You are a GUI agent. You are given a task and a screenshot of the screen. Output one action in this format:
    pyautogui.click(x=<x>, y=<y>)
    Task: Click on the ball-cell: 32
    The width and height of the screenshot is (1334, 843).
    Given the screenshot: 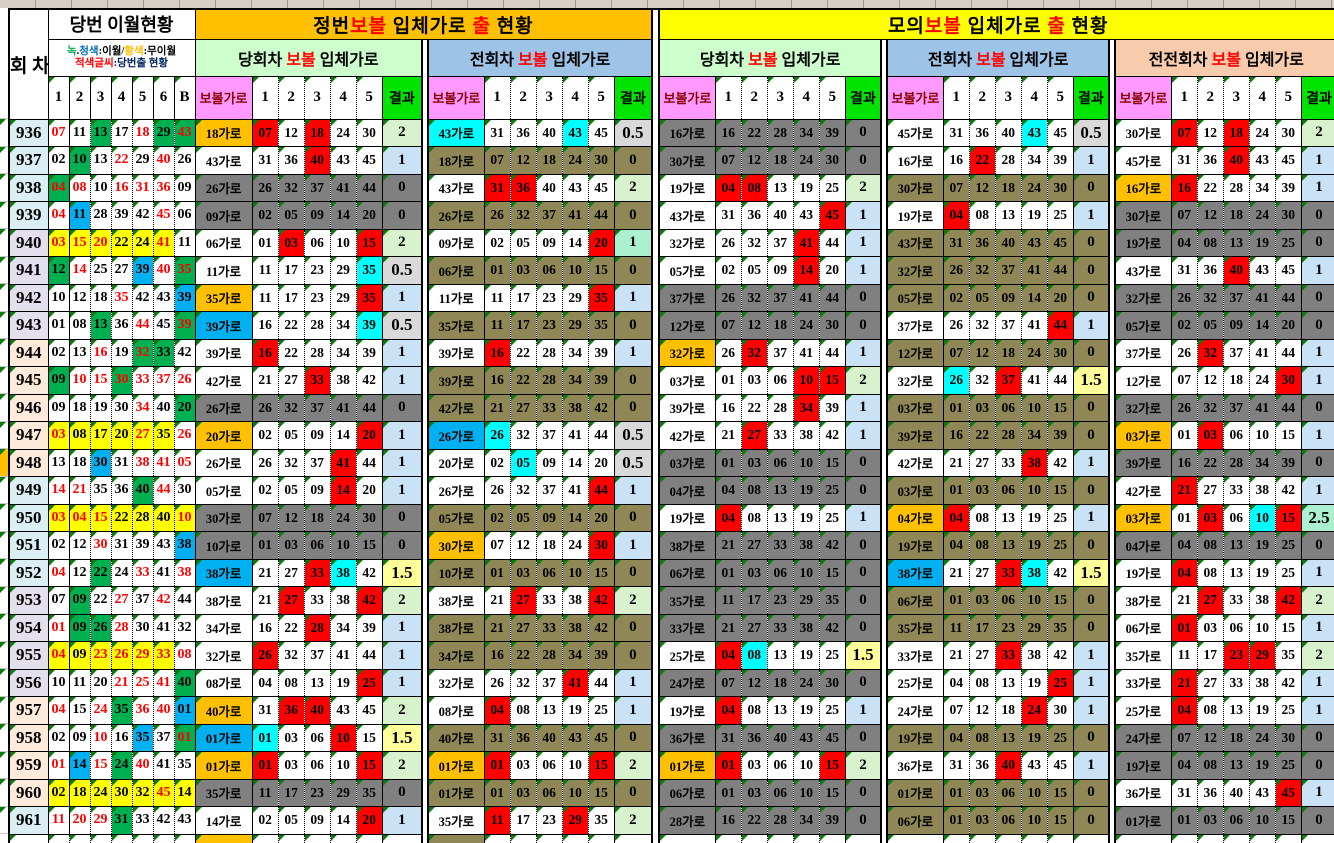 What is the action you would take?
    pyautogui.click(x=142, y=352)
    